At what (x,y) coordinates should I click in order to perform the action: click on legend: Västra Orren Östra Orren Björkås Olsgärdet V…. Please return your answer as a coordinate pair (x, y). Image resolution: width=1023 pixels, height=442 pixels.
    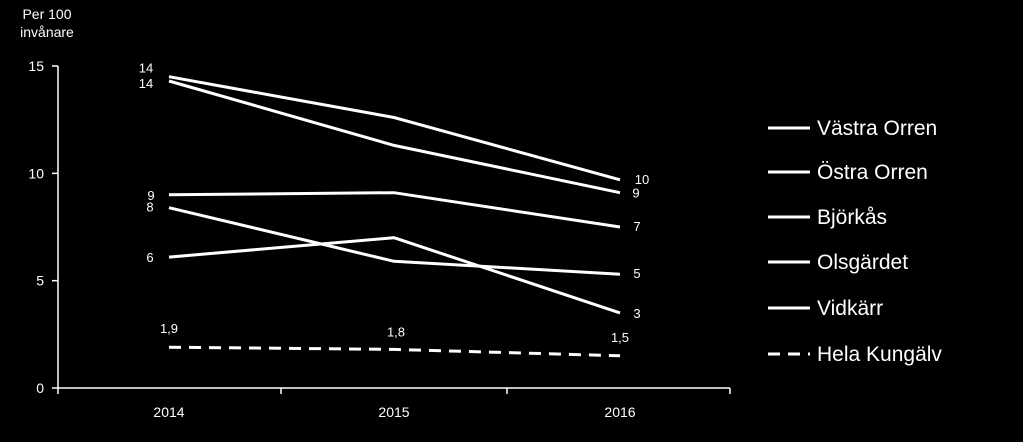
    Looking at the image, I should click on (855, 241).